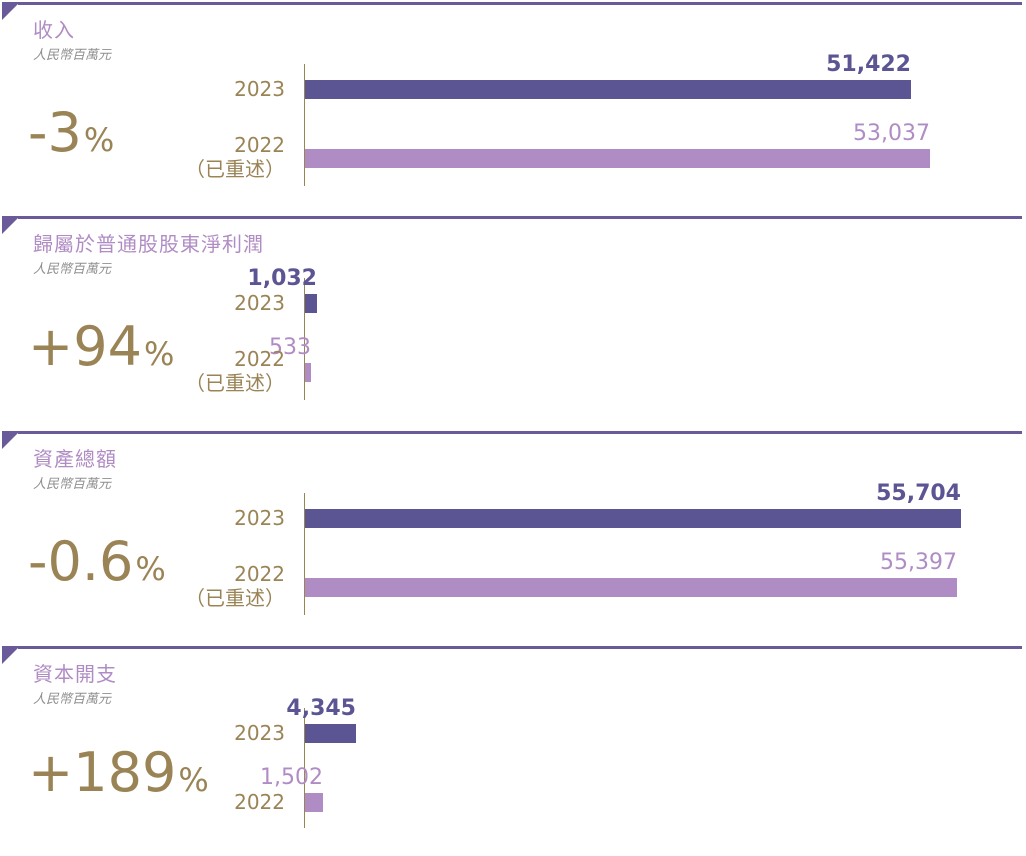 The height and width of the screenshot is (856, 1026). I want to click on change-value: -3, so click(55, 132).